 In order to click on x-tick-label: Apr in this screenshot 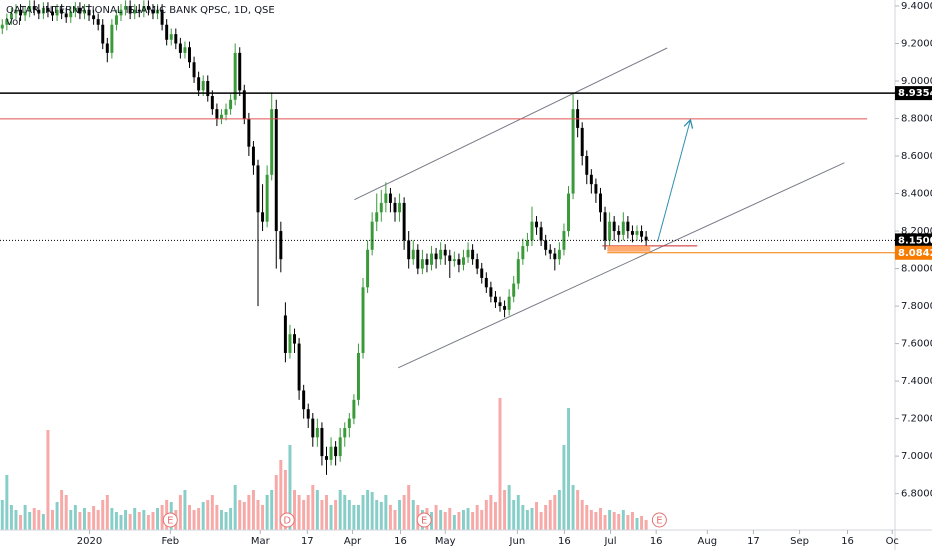, I will do `click(353, 541)`.